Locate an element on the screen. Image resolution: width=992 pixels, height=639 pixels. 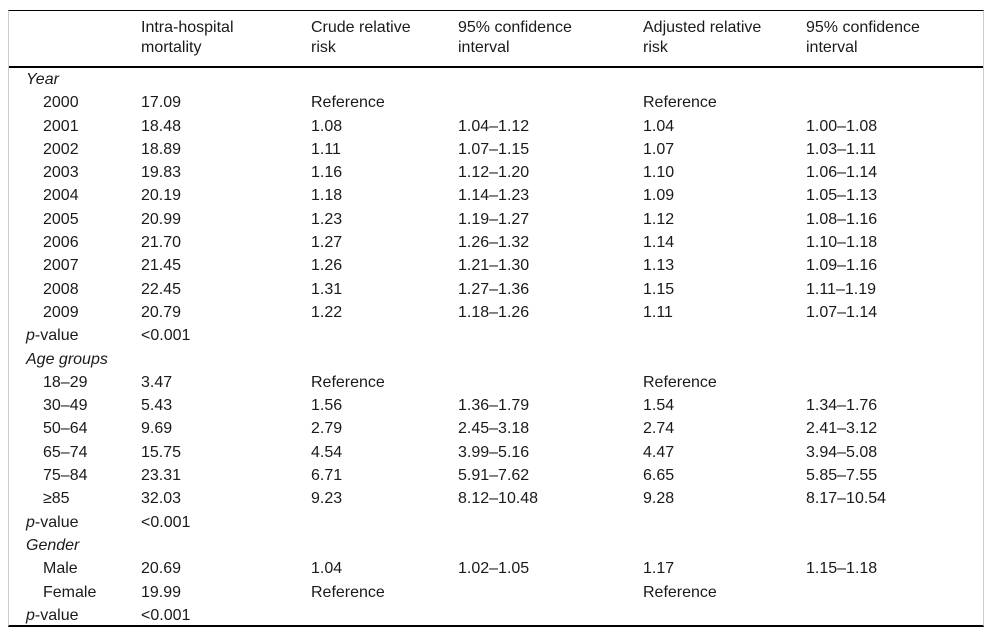
mortality-cell: 20.99 is located at coordinates (161, 219).